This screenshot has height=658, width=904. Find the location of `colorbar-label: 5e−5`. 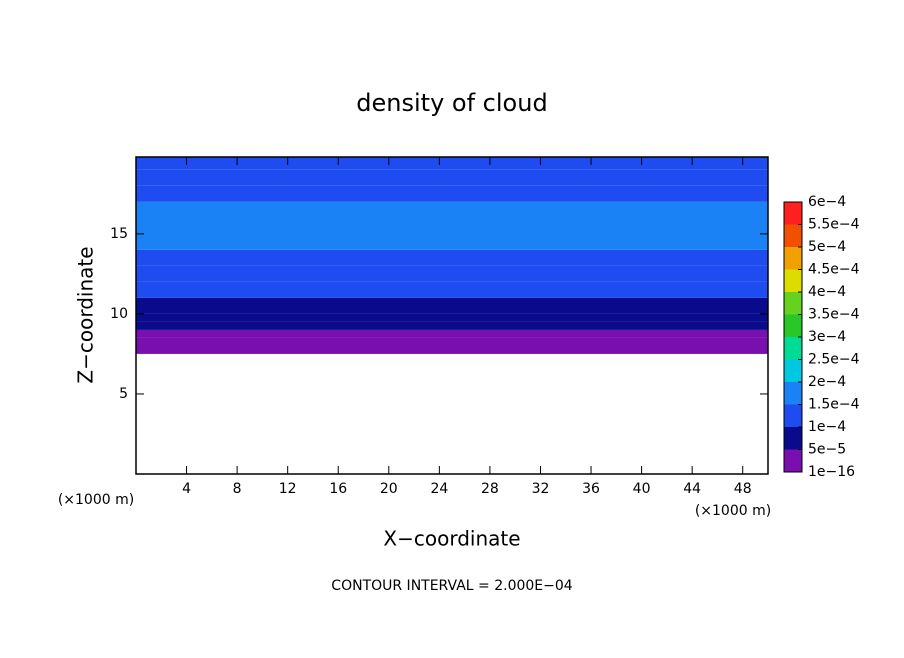

colorbar-label: 5e−5 is located at coordinates (827, 450).